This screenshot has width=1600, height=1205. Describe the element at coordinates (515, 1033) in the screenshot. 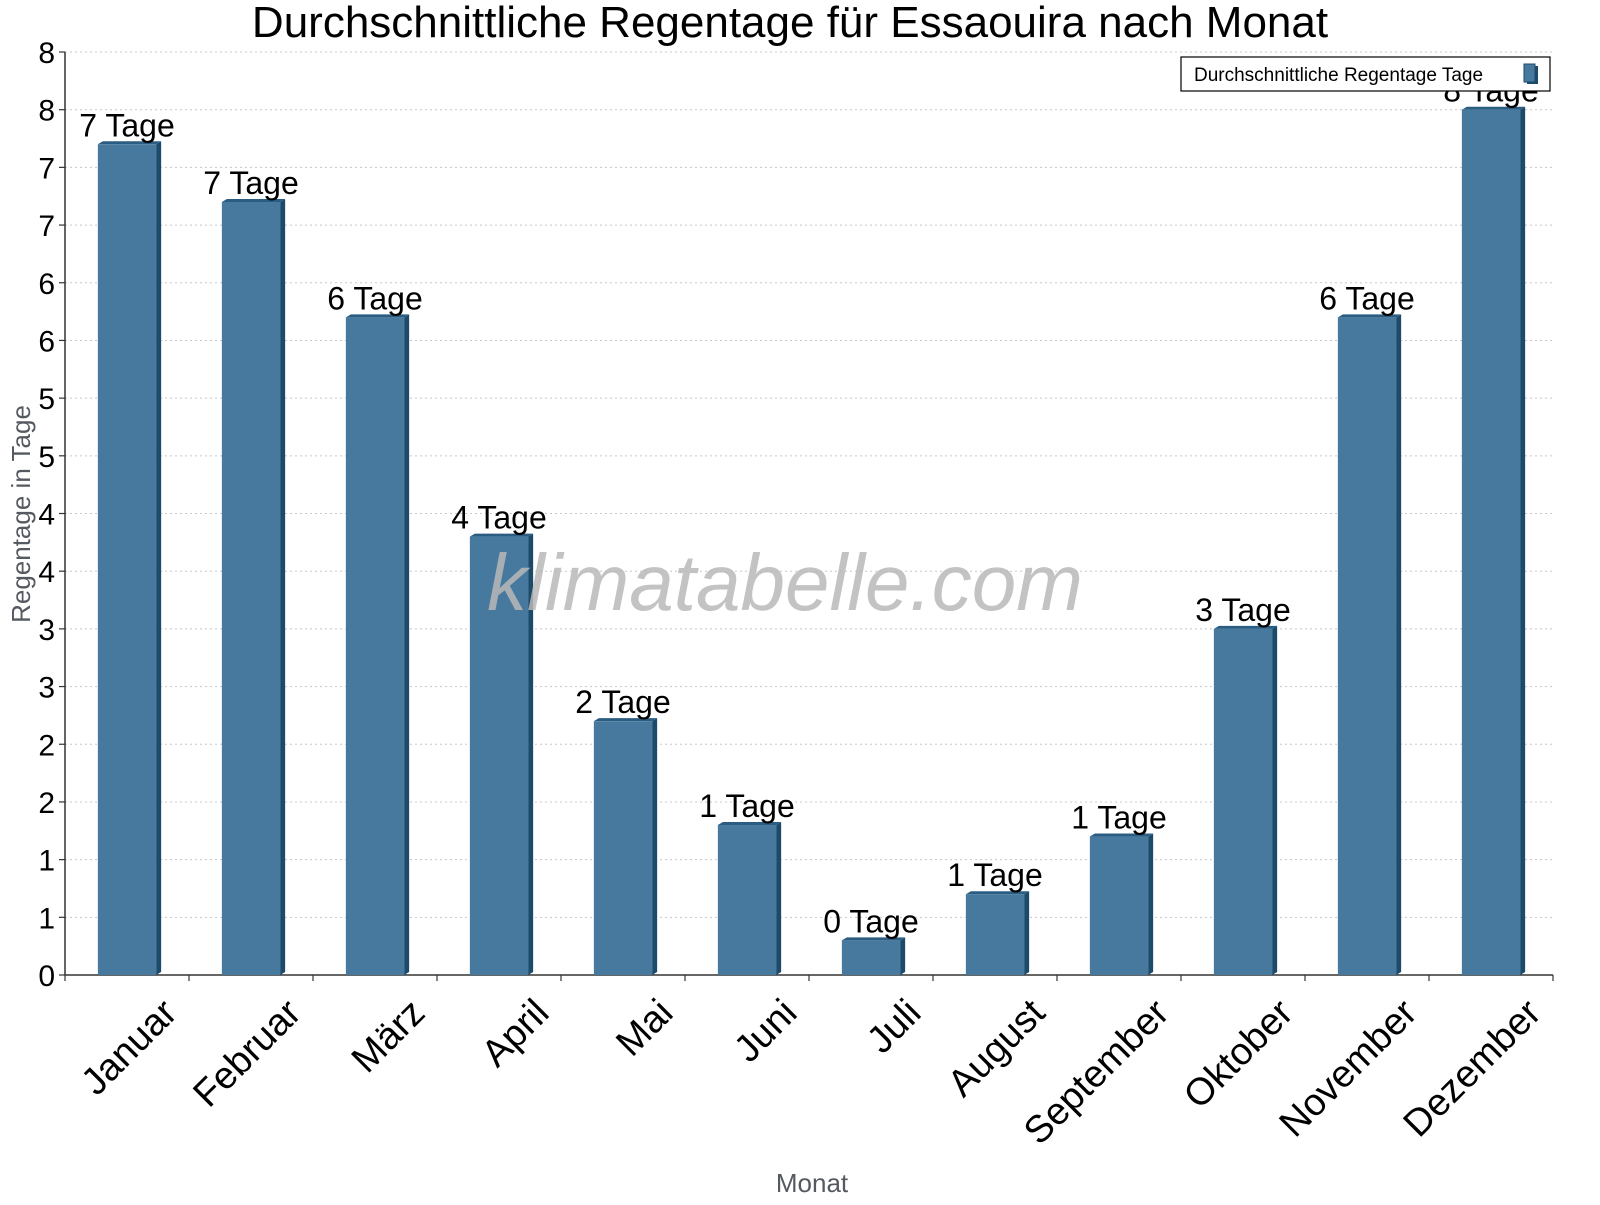

I see `x-tick-label: April` at that location.